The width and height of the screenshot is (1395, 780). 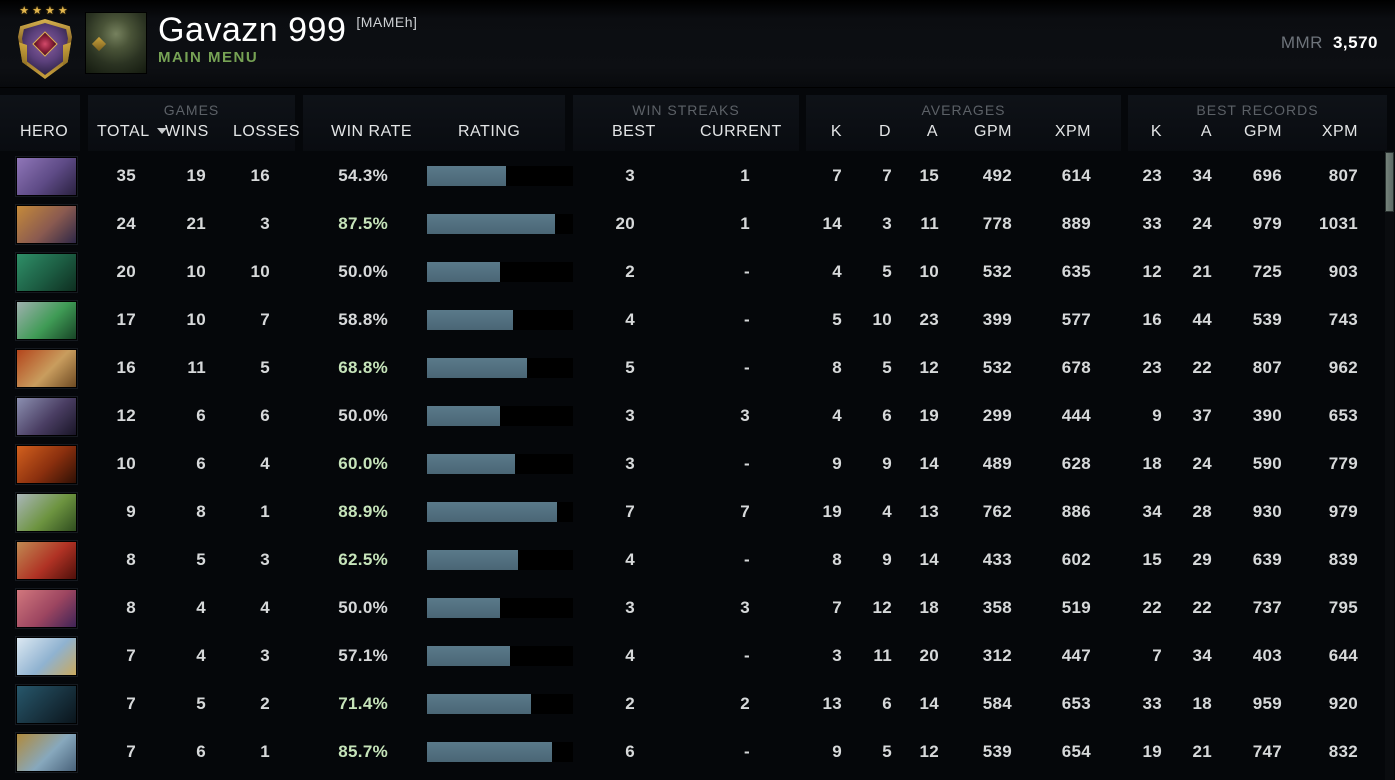 I want to click on best-assists-value: 22, so click(x=1202, y=367).